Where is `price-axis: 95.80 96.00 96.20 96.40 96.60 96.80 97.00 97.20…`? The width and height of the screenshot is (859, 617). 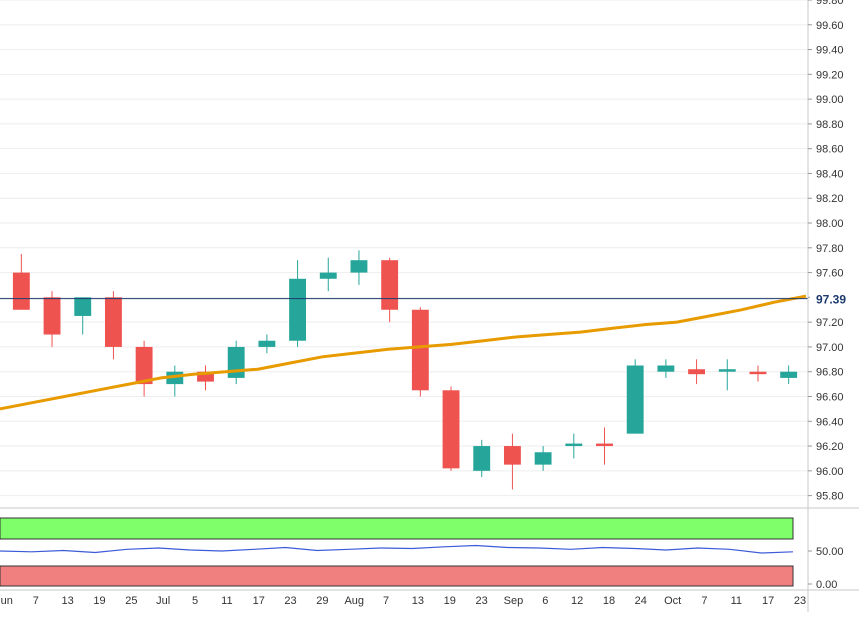 price-axis: 95.80 96.00 96.20 96.40 96.60 96.80 97.00 97.20… is located at coordinates (825, 306).